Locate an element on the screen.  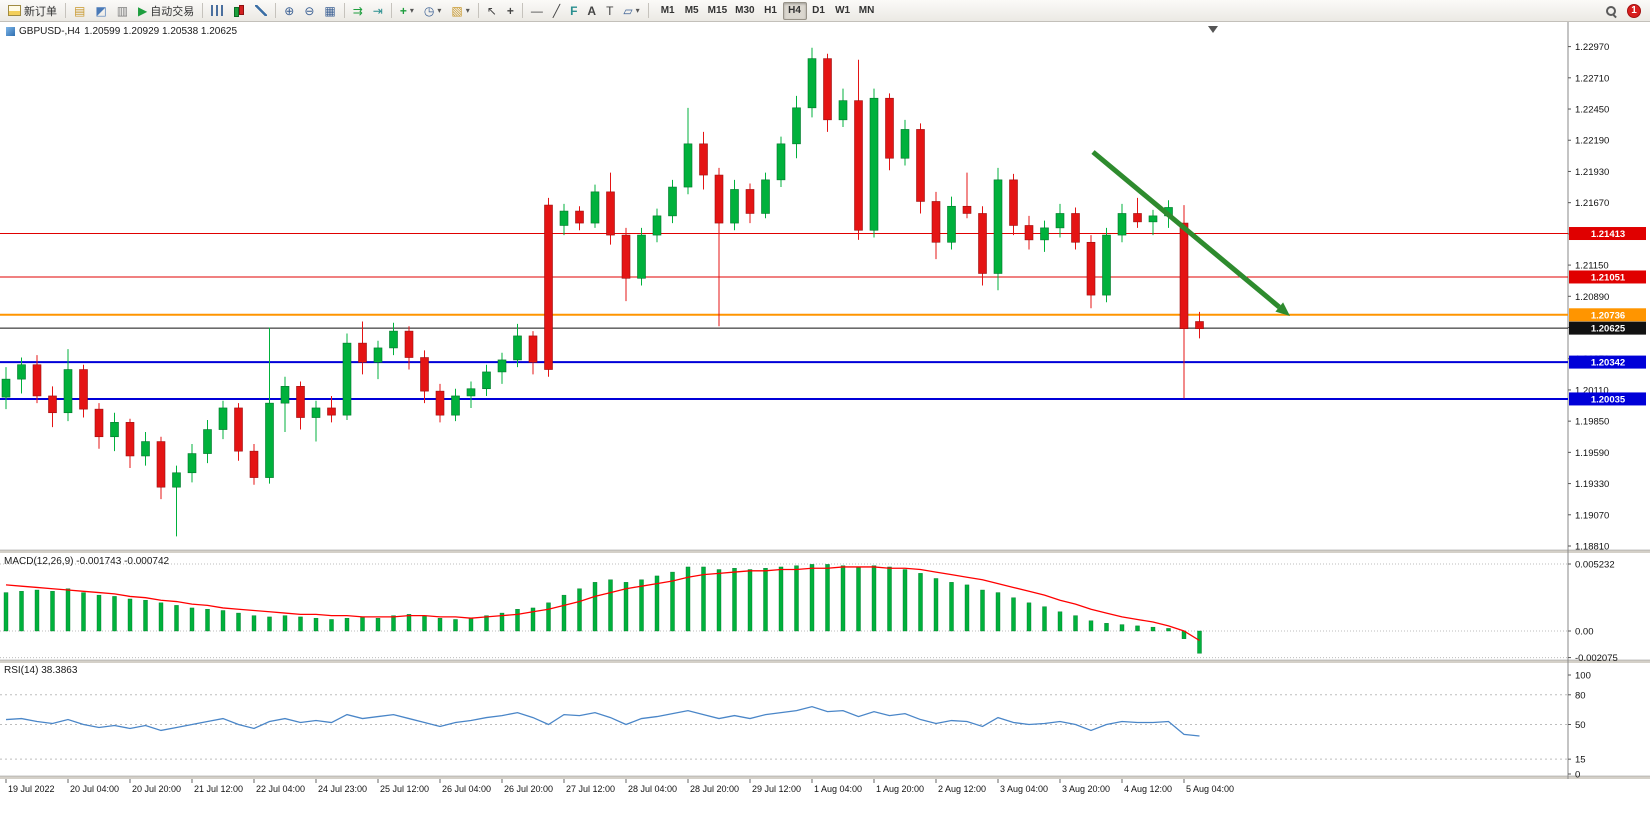
timeframe-m30-button: M30 is located at coordinates (745, 10).